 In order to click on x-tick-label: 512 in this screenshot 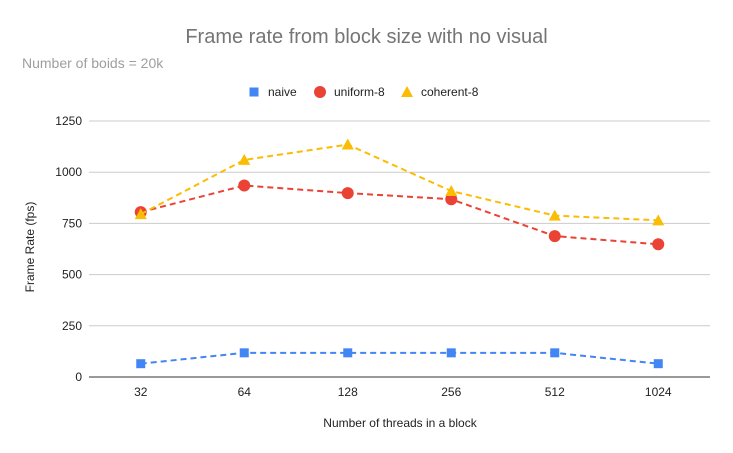, I will do `click(555, 392)`.